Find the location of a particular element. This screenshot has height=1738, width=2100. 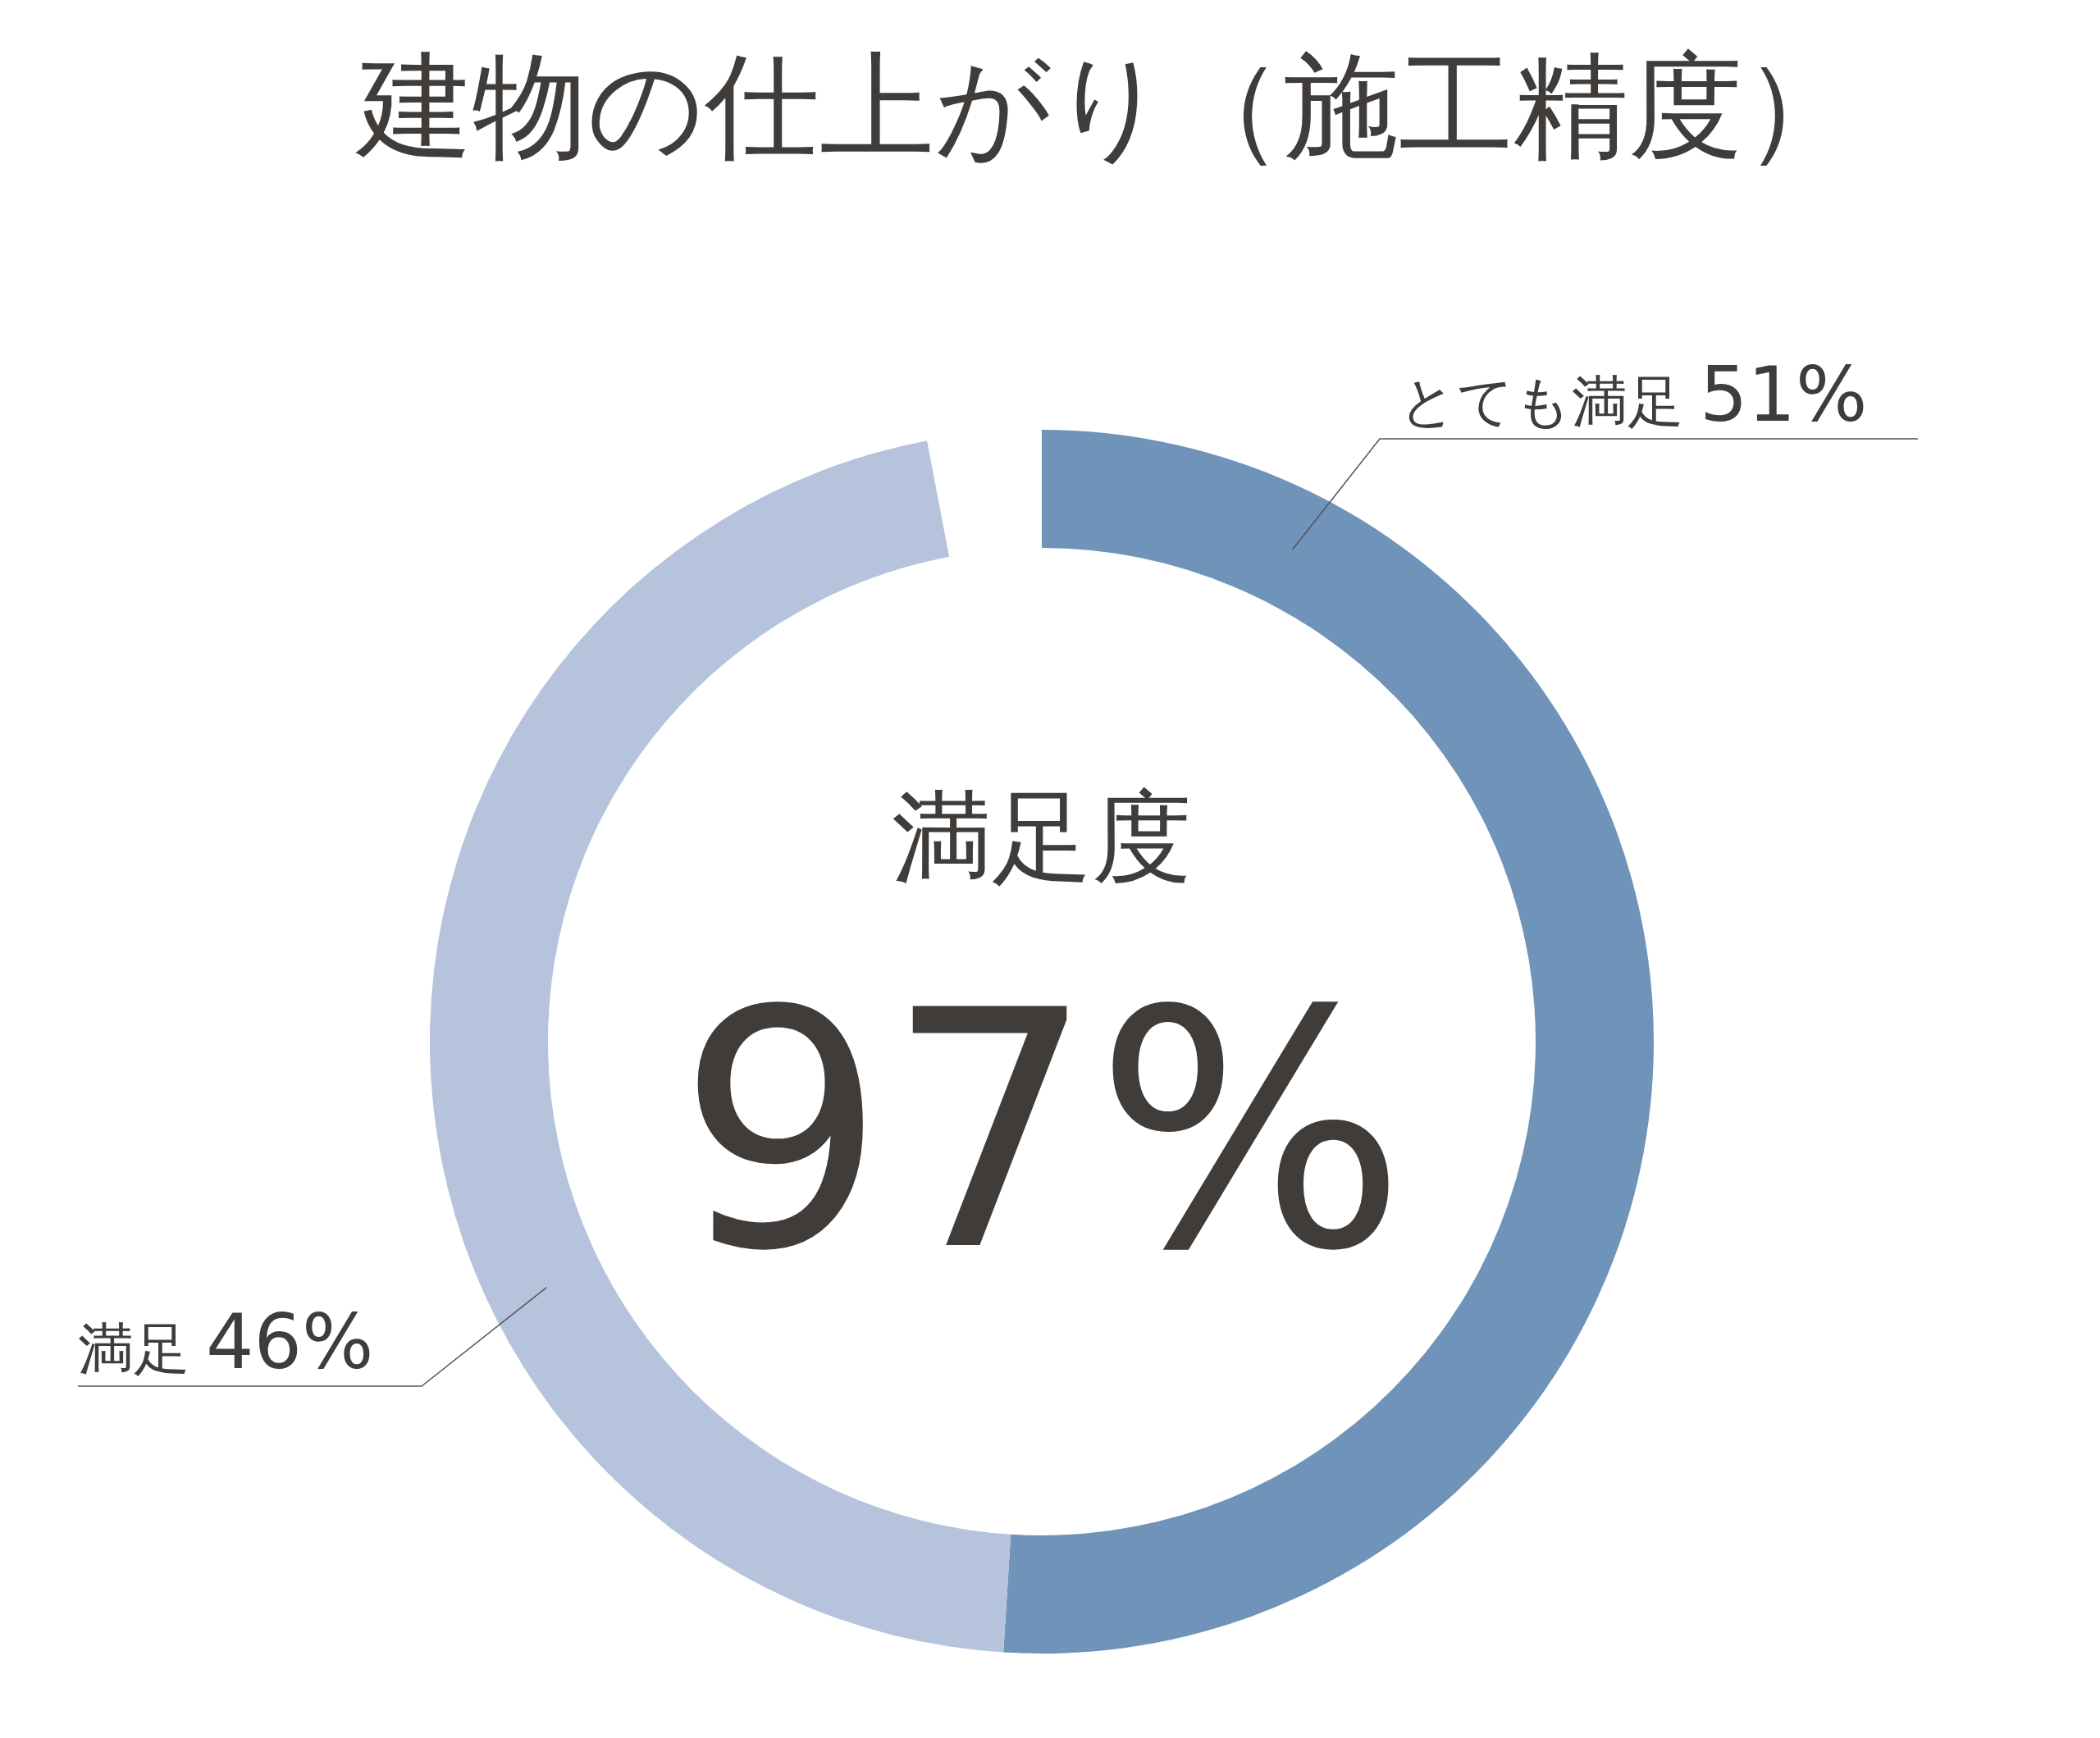

text: 満足度 is located at coordinates (1042, 837).